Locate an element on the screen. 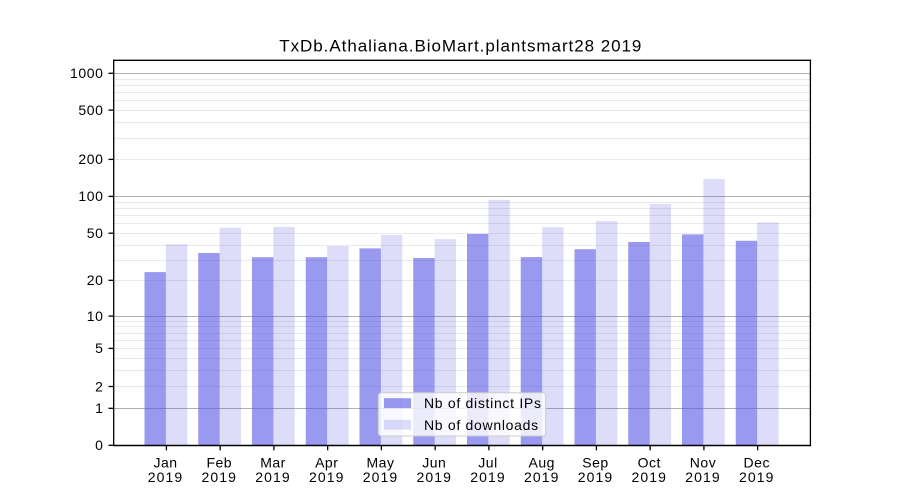 Image resolution: width=900 pixels, height=500 pixels. svg-text: Jun is located at coordinates (434, 463).